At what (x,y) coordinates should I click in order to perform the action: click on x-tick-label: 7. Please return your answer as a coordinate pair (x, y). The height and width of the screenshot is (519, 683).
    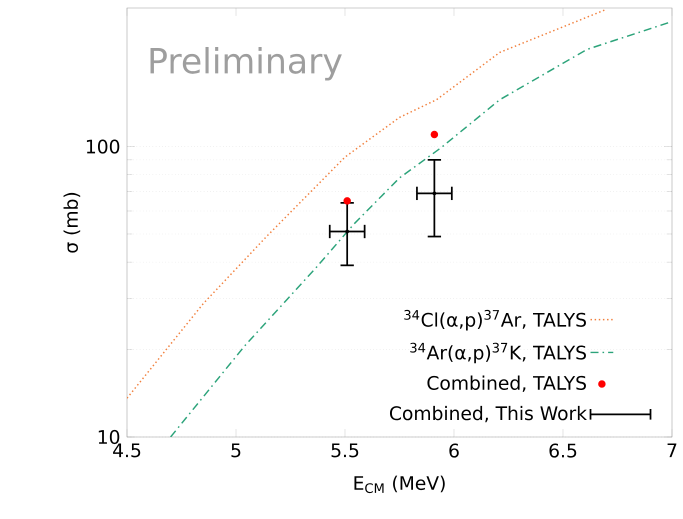
    Looking at the image, I should click on (672, 450).